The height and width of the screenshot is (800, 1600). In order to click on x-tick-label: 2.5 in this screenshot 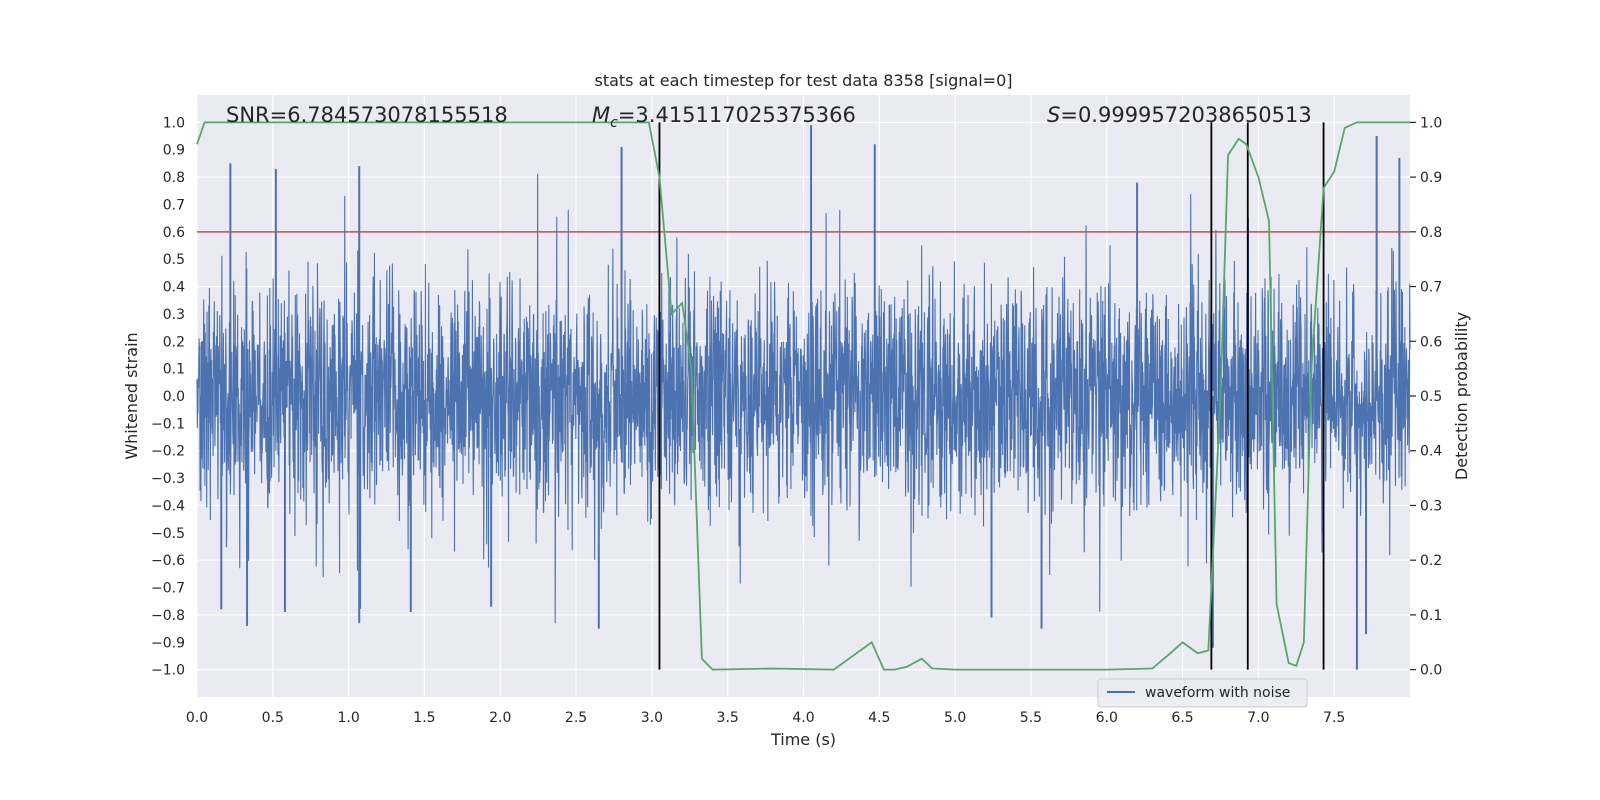, I will do `click(576, 718)`.